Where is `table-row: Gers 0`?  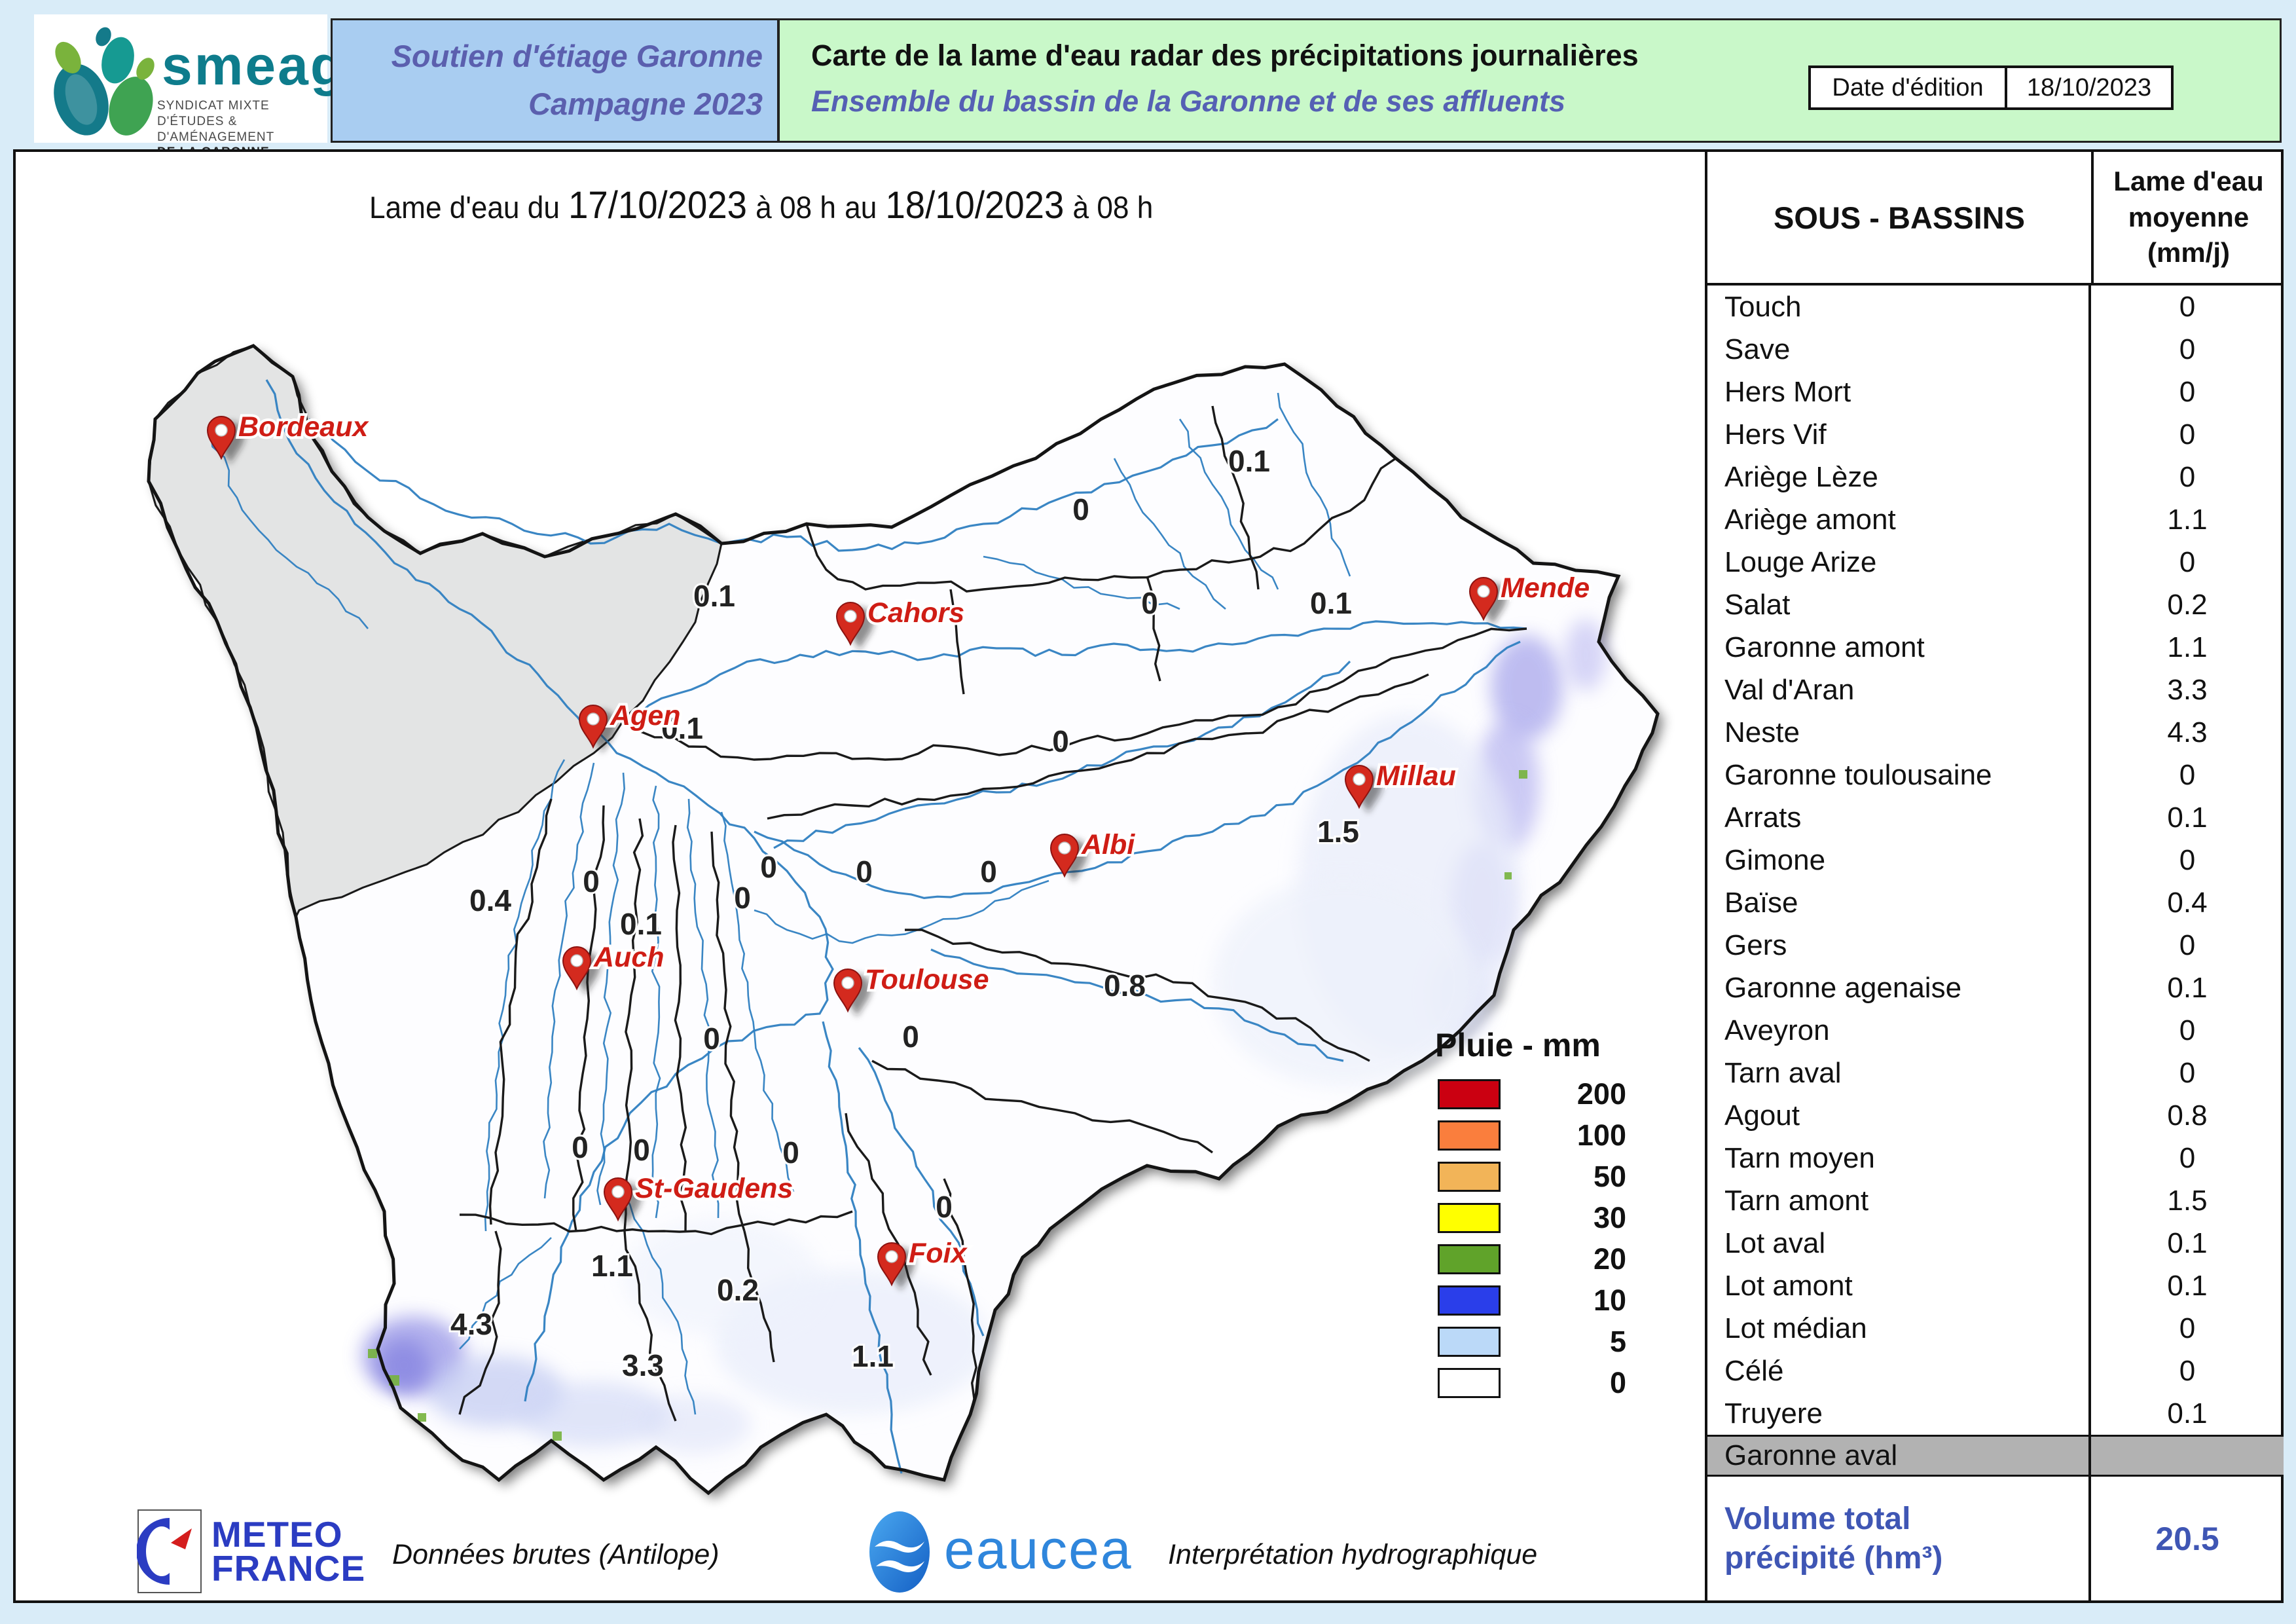
table-row: Gers 0 is located at coordinates (1995, 945).